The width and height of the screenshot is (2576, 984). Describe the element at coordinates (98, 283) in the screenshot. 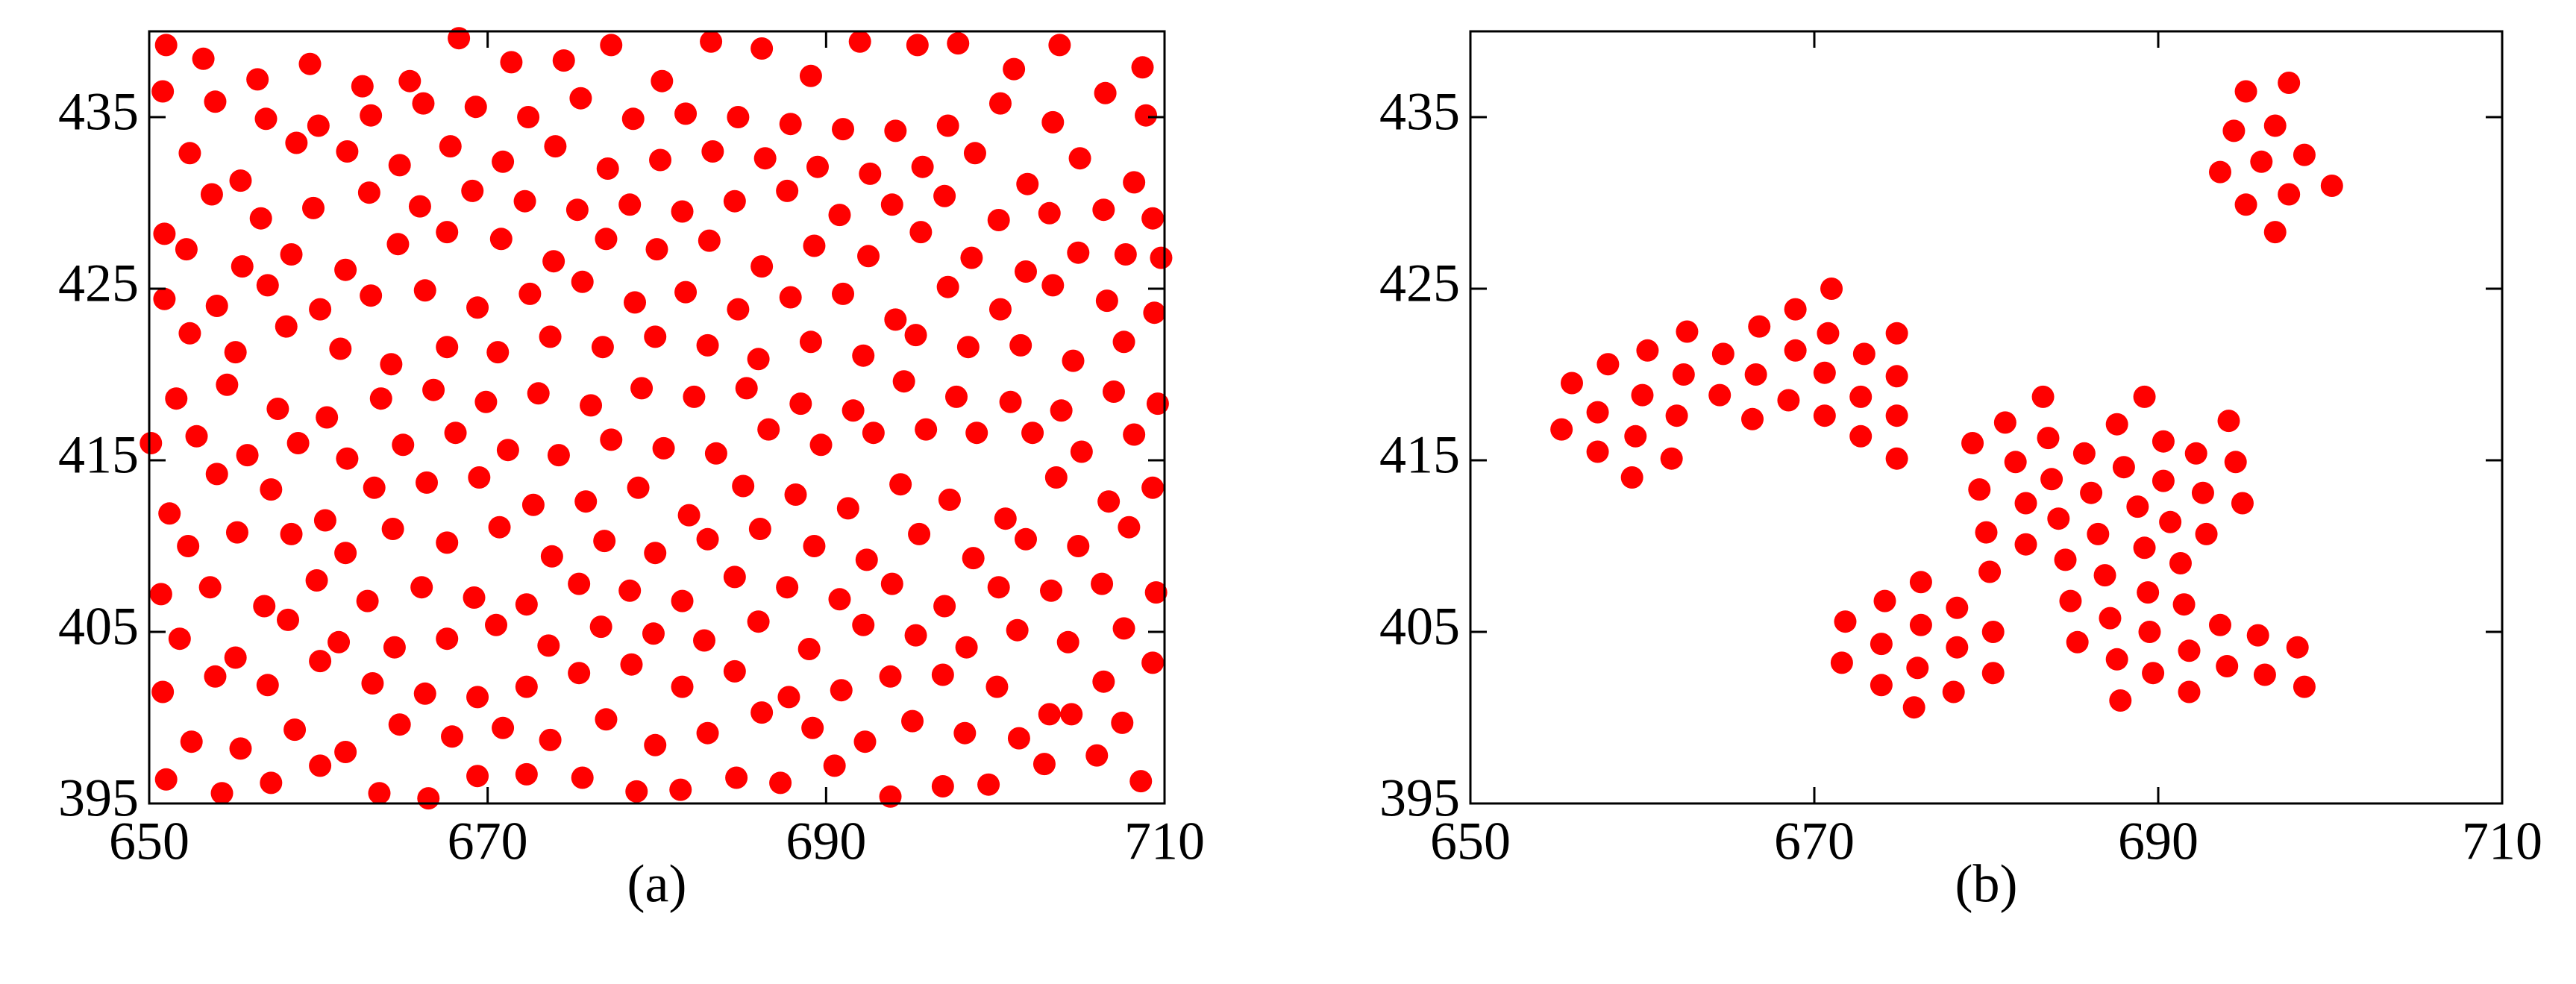

I see `y-tick-label: 425` at that location.